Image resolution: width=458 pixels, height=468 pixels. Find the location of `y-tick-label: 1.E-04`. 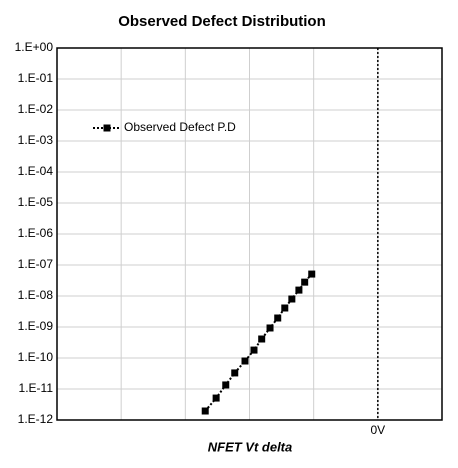

y-tick-label: 1.E-04 is located at coordinates (36, 171).